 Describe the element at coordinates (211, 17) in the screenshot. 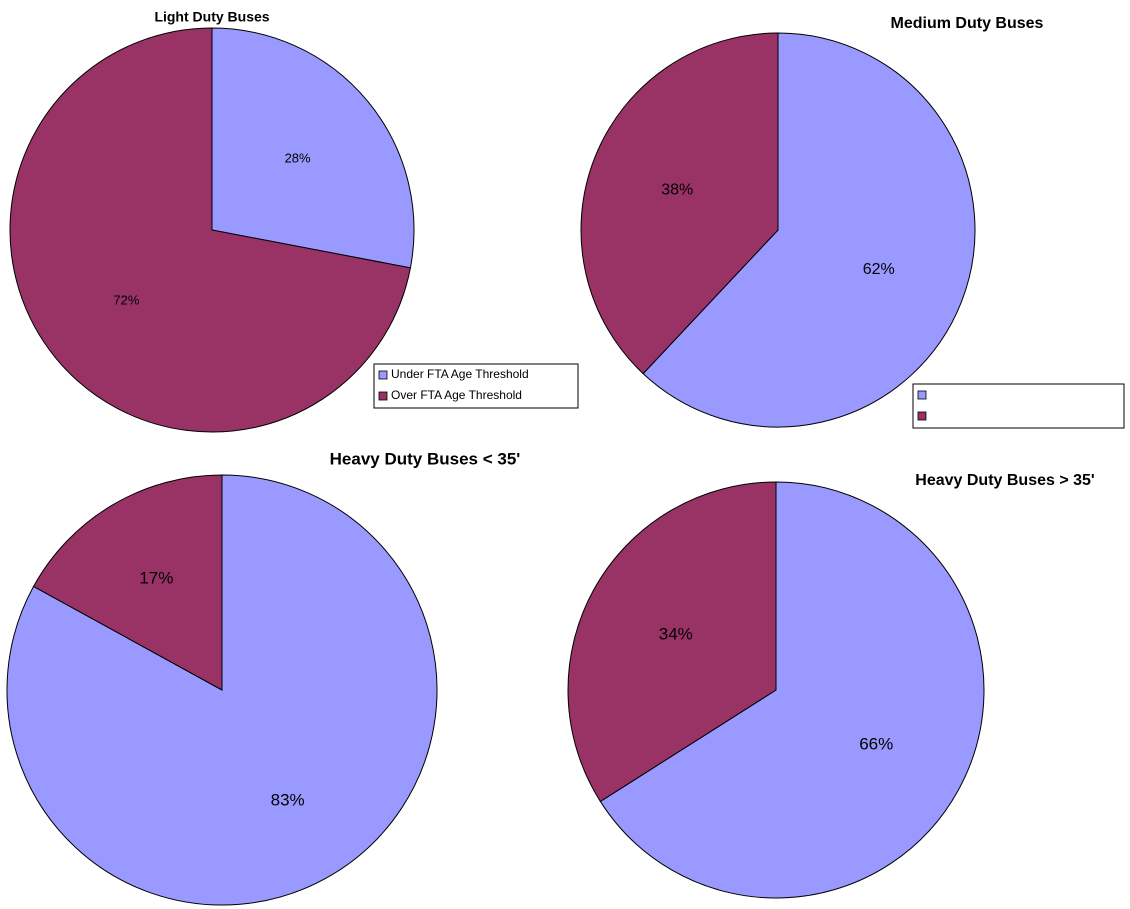

I see `chart-title: Light Duty Buses` at that location.